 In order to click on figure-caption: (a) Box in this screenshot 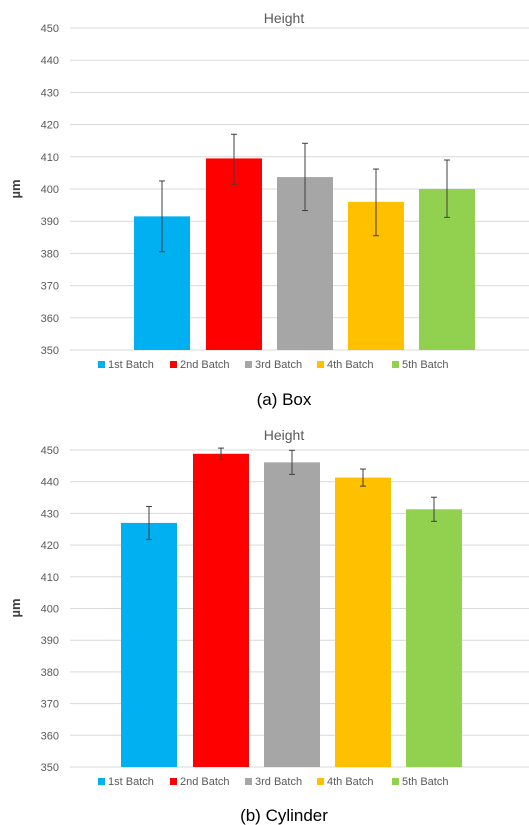, I will do `click(284, 399)`.